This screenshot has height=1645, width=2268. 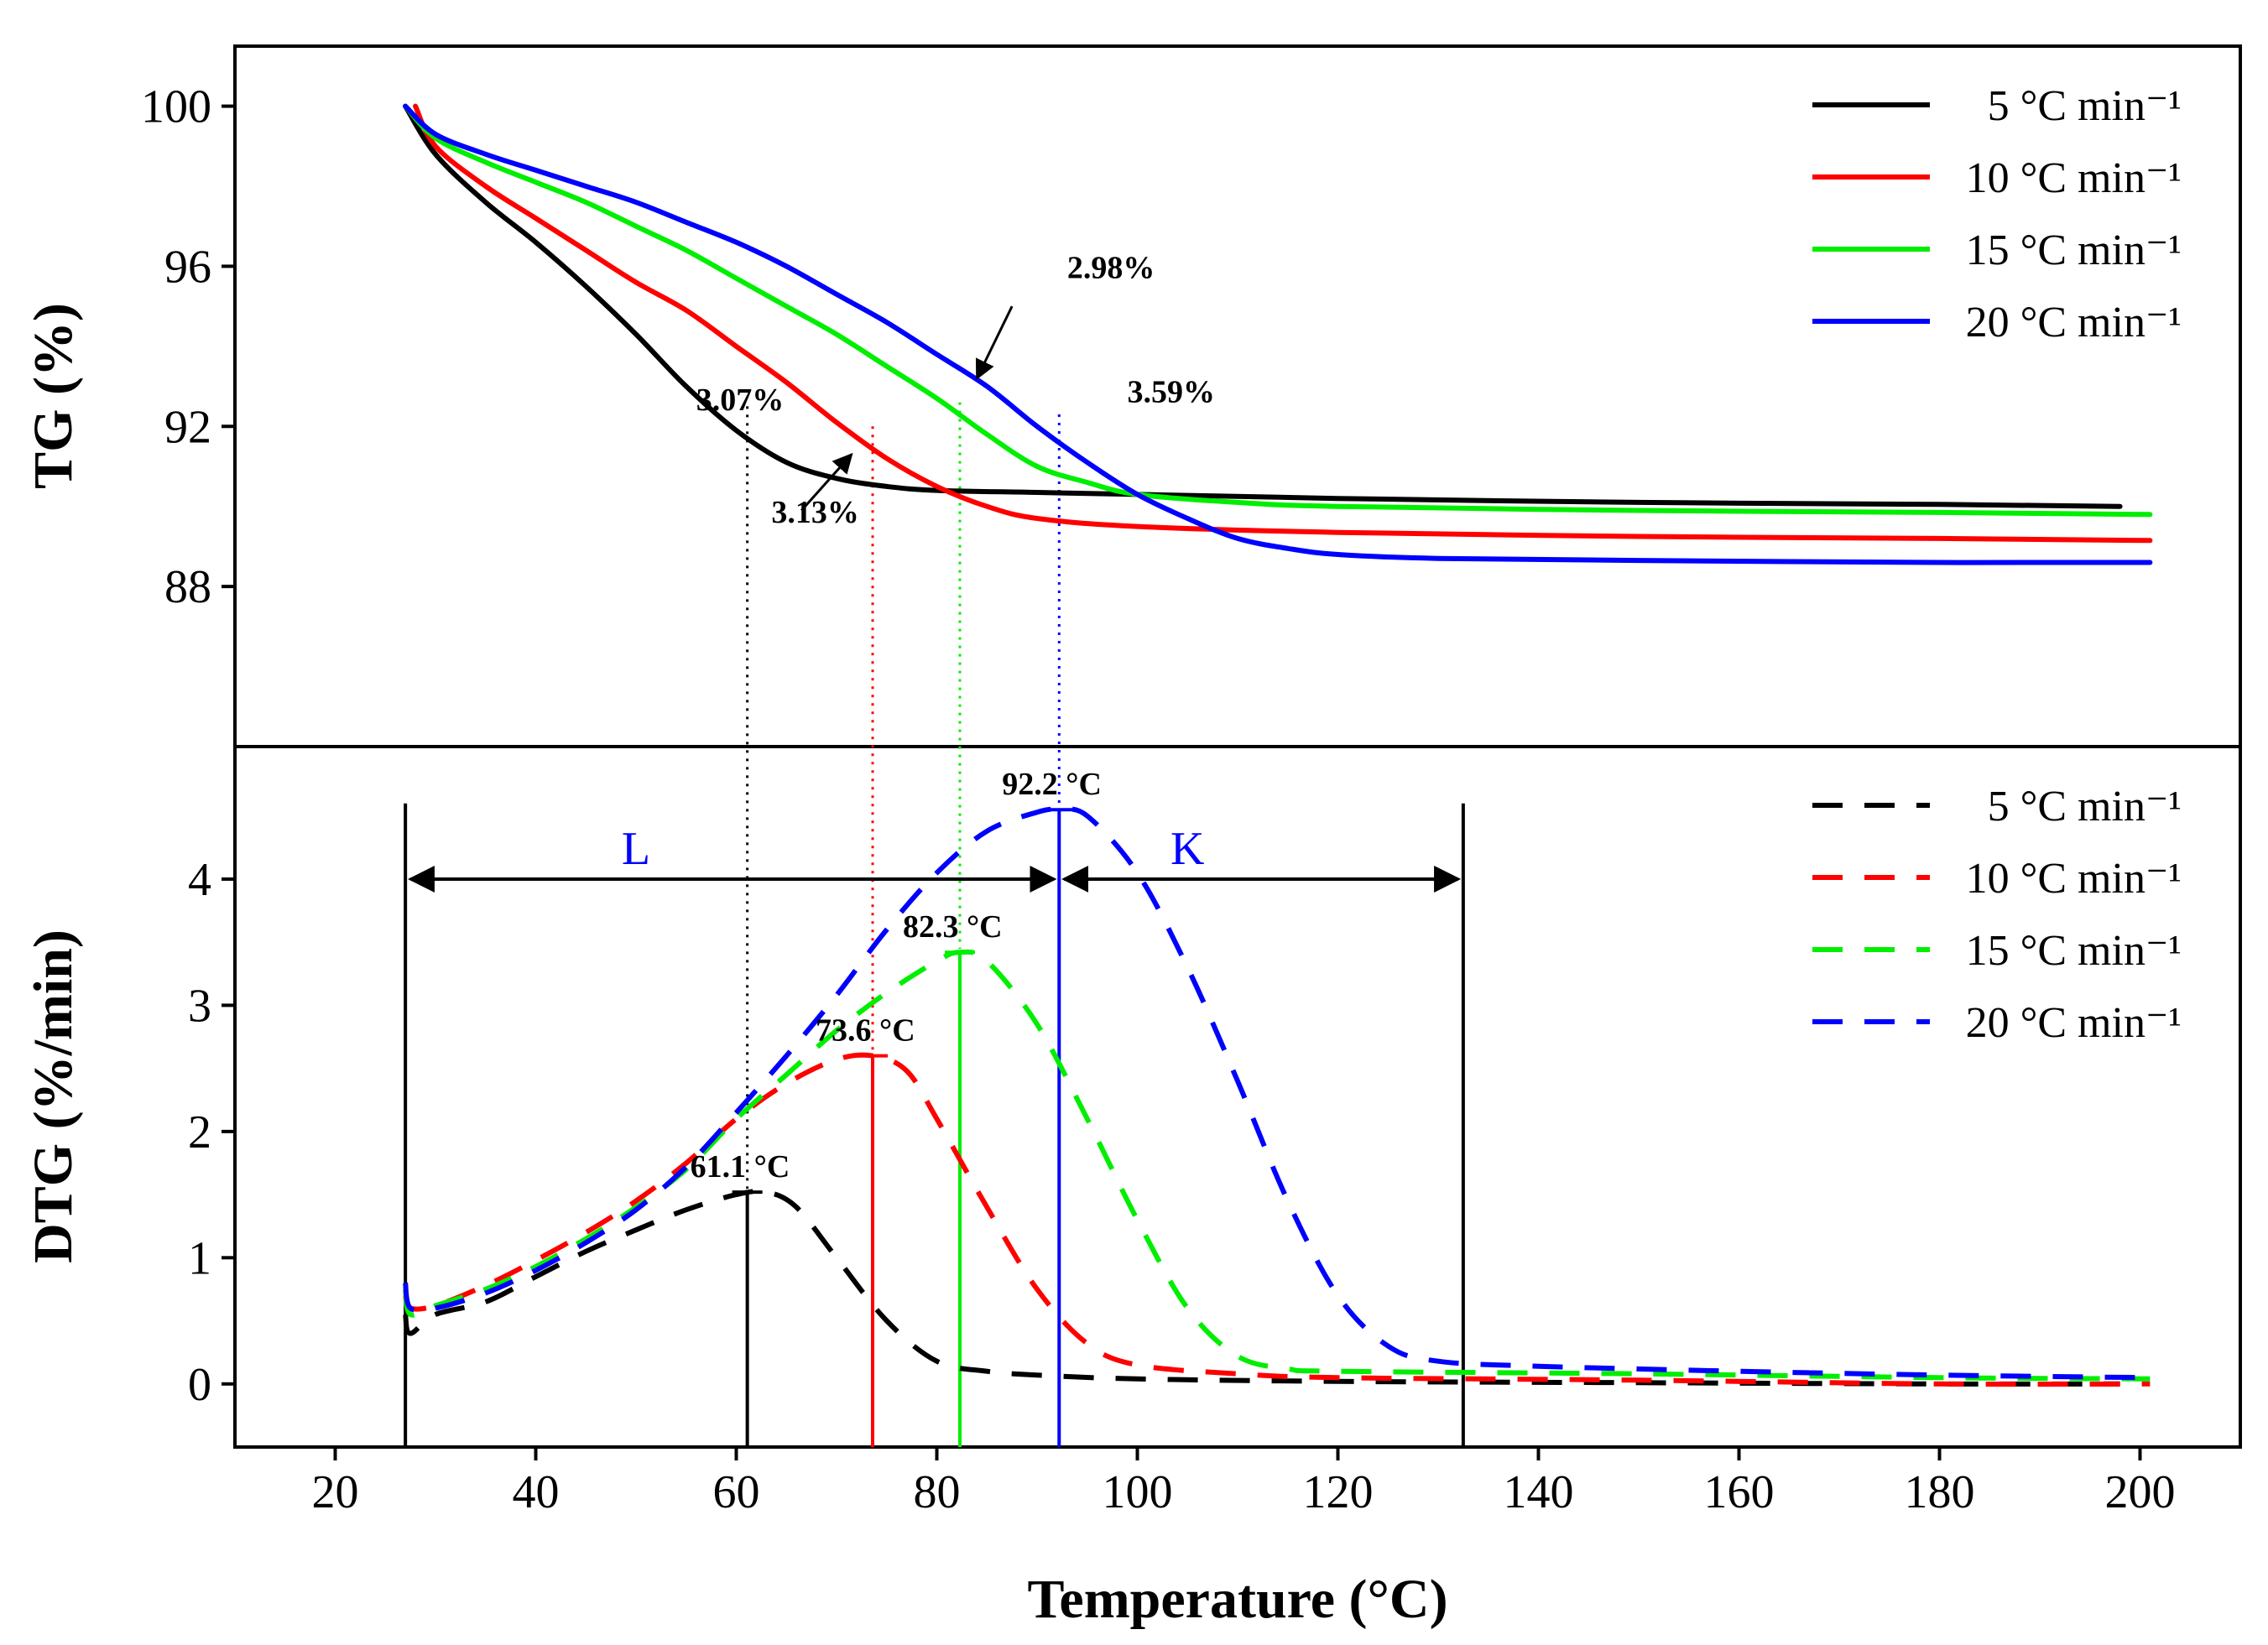 I want to click on xtick-label-120: 120, so click(x=1339, y=1492).